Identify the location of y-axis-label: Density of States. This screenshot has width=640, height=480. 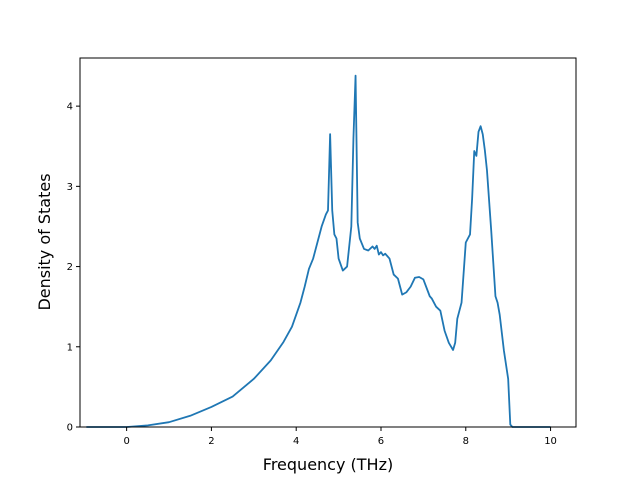
(44, 241).